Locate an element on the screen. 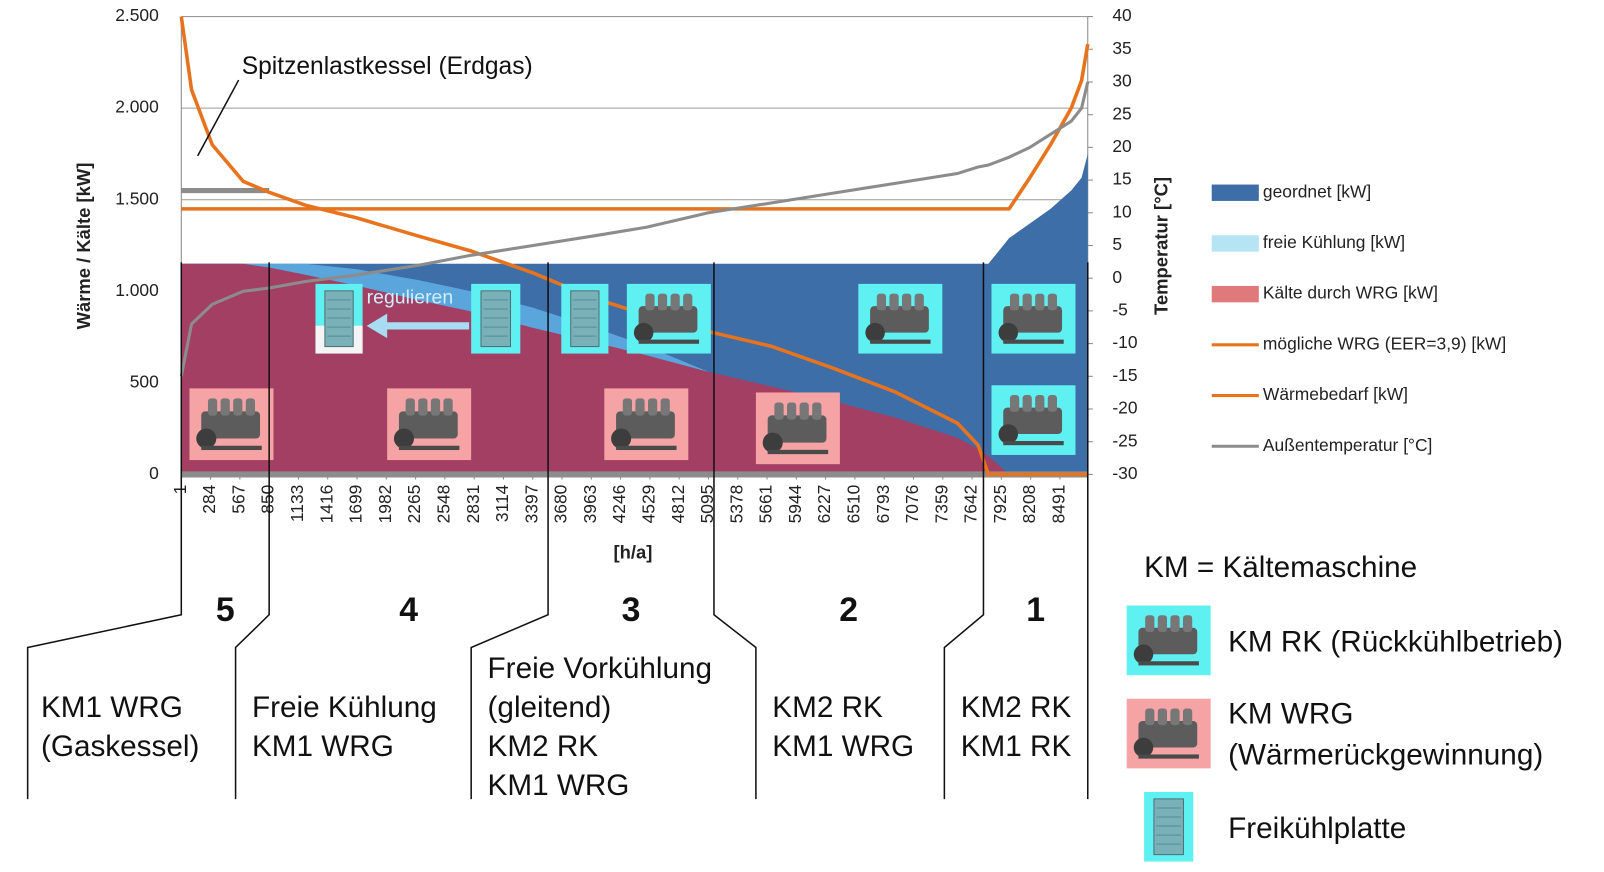 The width and height of the screenshot is (1604, 872). legend-label: mögliche WRG (EER=3,9) [kW] is located at coordinates (1384, 343).